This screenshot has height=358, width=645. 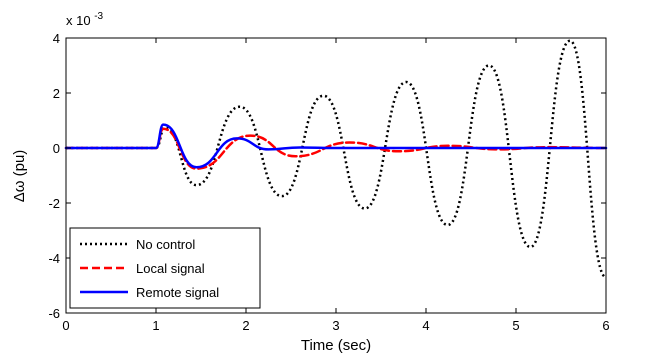 I want to click on y-tick-label: 4, so click(x=56, y=38).